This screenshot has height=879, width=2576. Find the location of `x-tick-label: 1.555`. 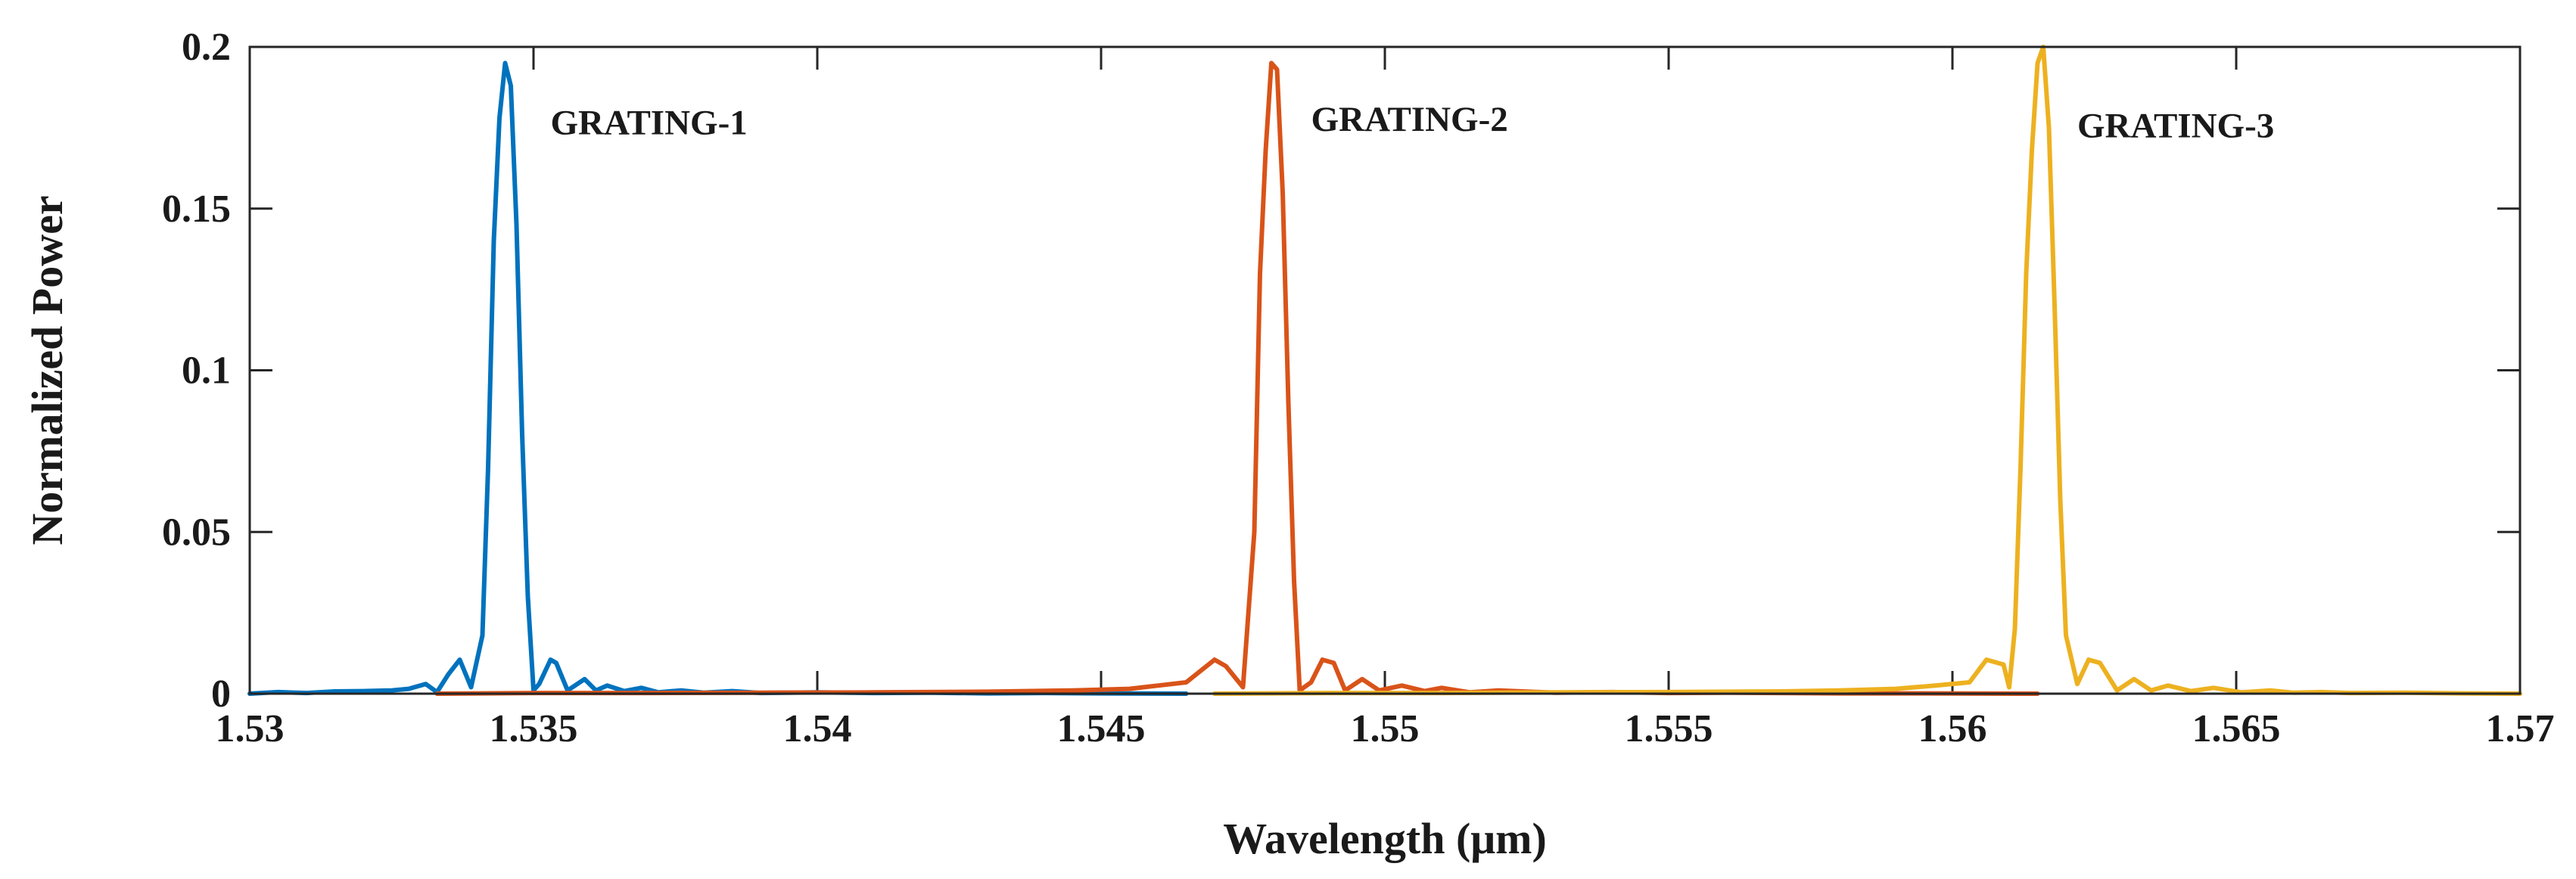

x-tick-label: 1.555 is located at coordinates (1669, 728).